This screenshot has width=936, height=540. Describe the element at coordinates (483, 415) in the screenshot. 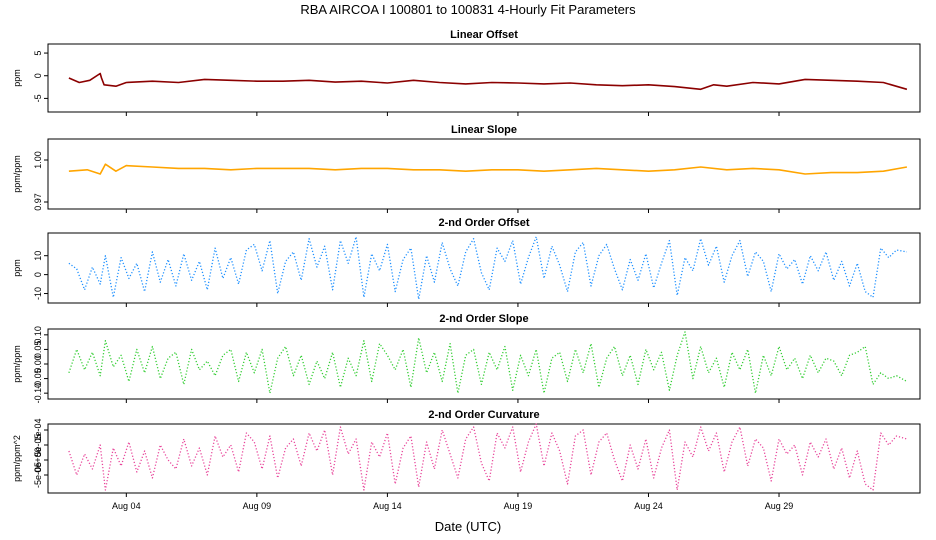

I see `panel-title: 2-nd Order Curvature` at that location.